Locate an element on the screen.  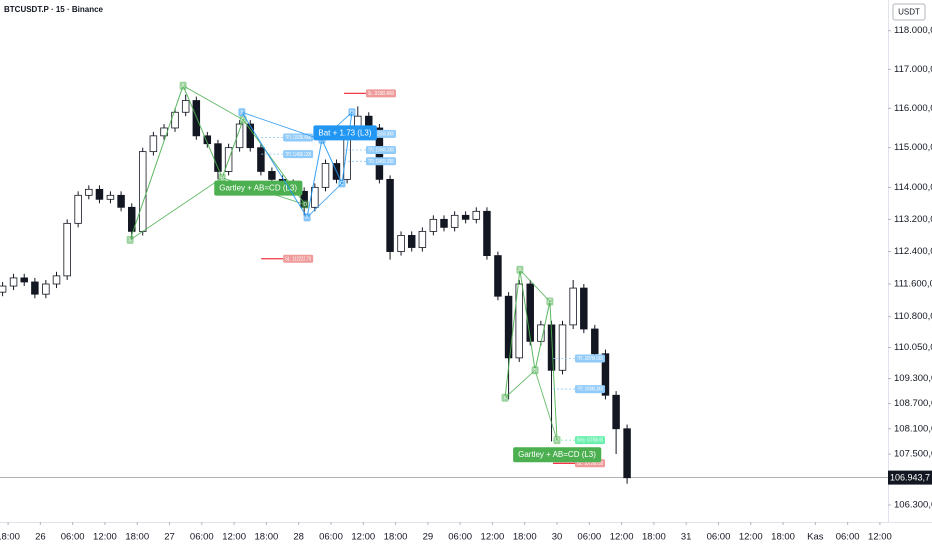
y-tick-label: 114.000,0 is located at coordinates (913, 187).